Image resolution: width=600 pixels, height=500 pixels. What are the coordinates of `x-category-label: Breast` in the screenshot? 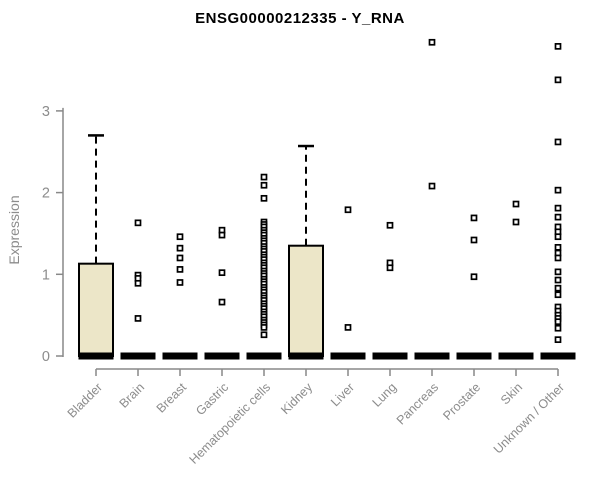 It's located at (172, 398).